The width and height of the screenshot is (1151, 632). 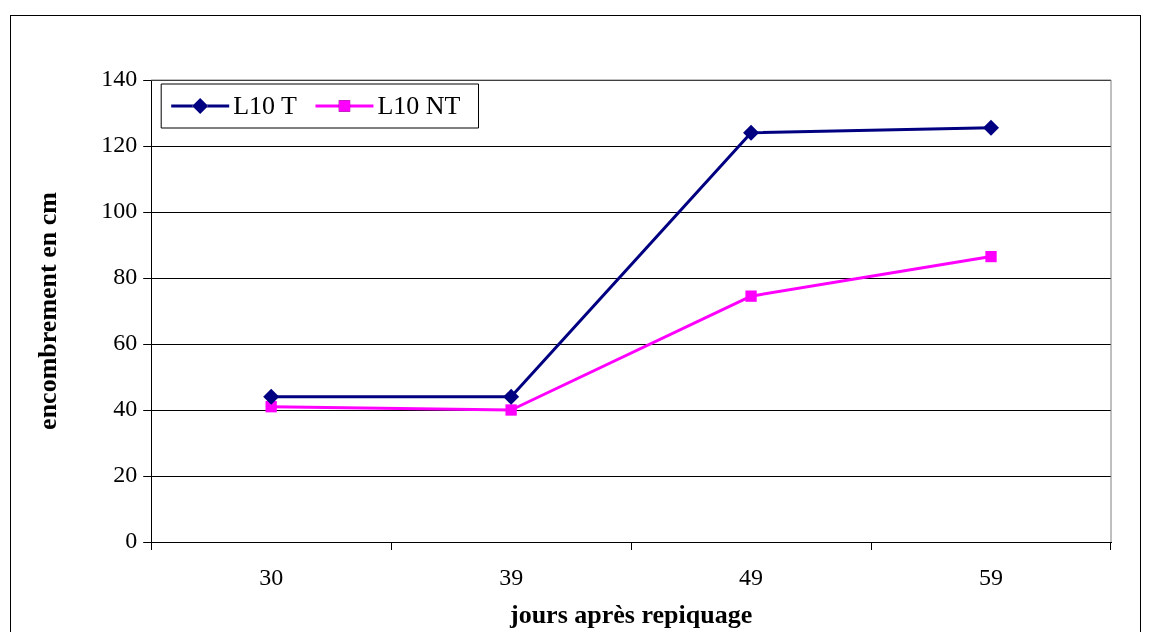 What do you see at coordinates (511, 576) in the screenshot?
I see `x-tick-label: 39` at bounding box center [511, 576].